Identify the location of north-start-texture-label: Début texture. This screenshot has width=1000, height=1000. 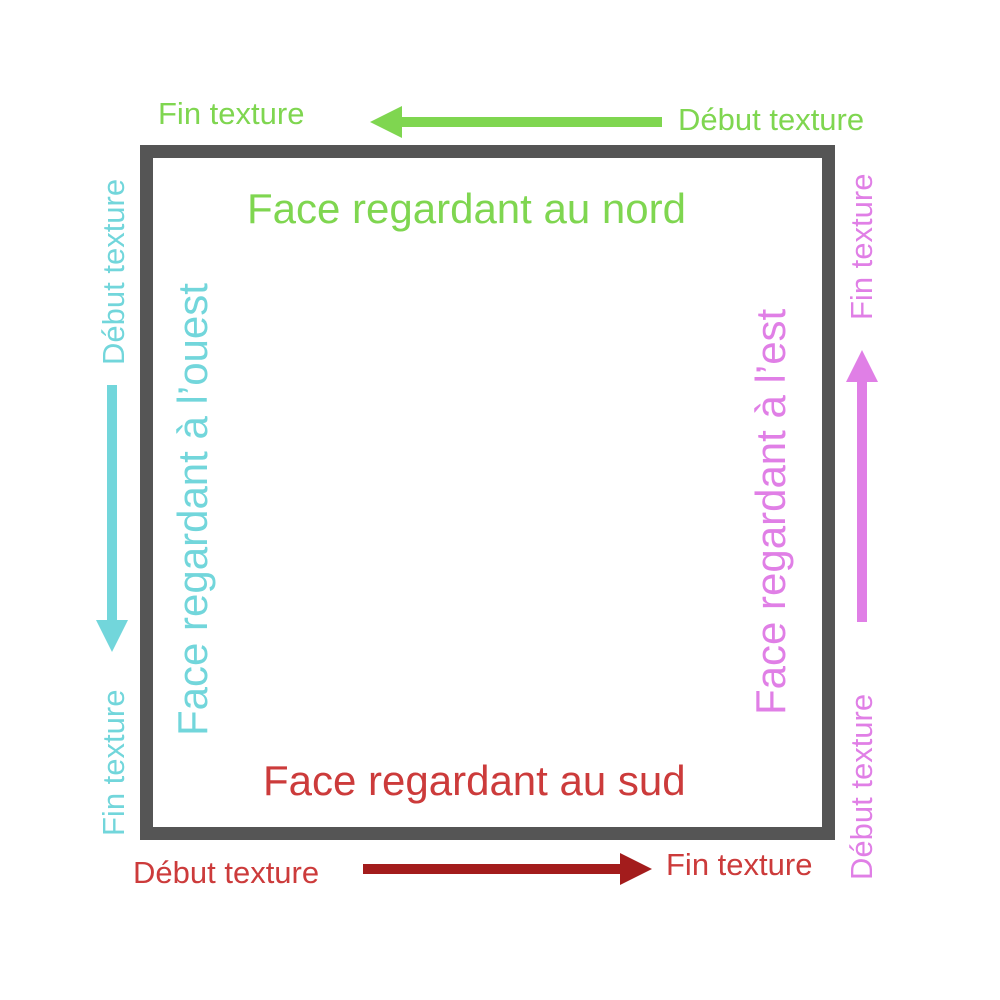
(771, 119).